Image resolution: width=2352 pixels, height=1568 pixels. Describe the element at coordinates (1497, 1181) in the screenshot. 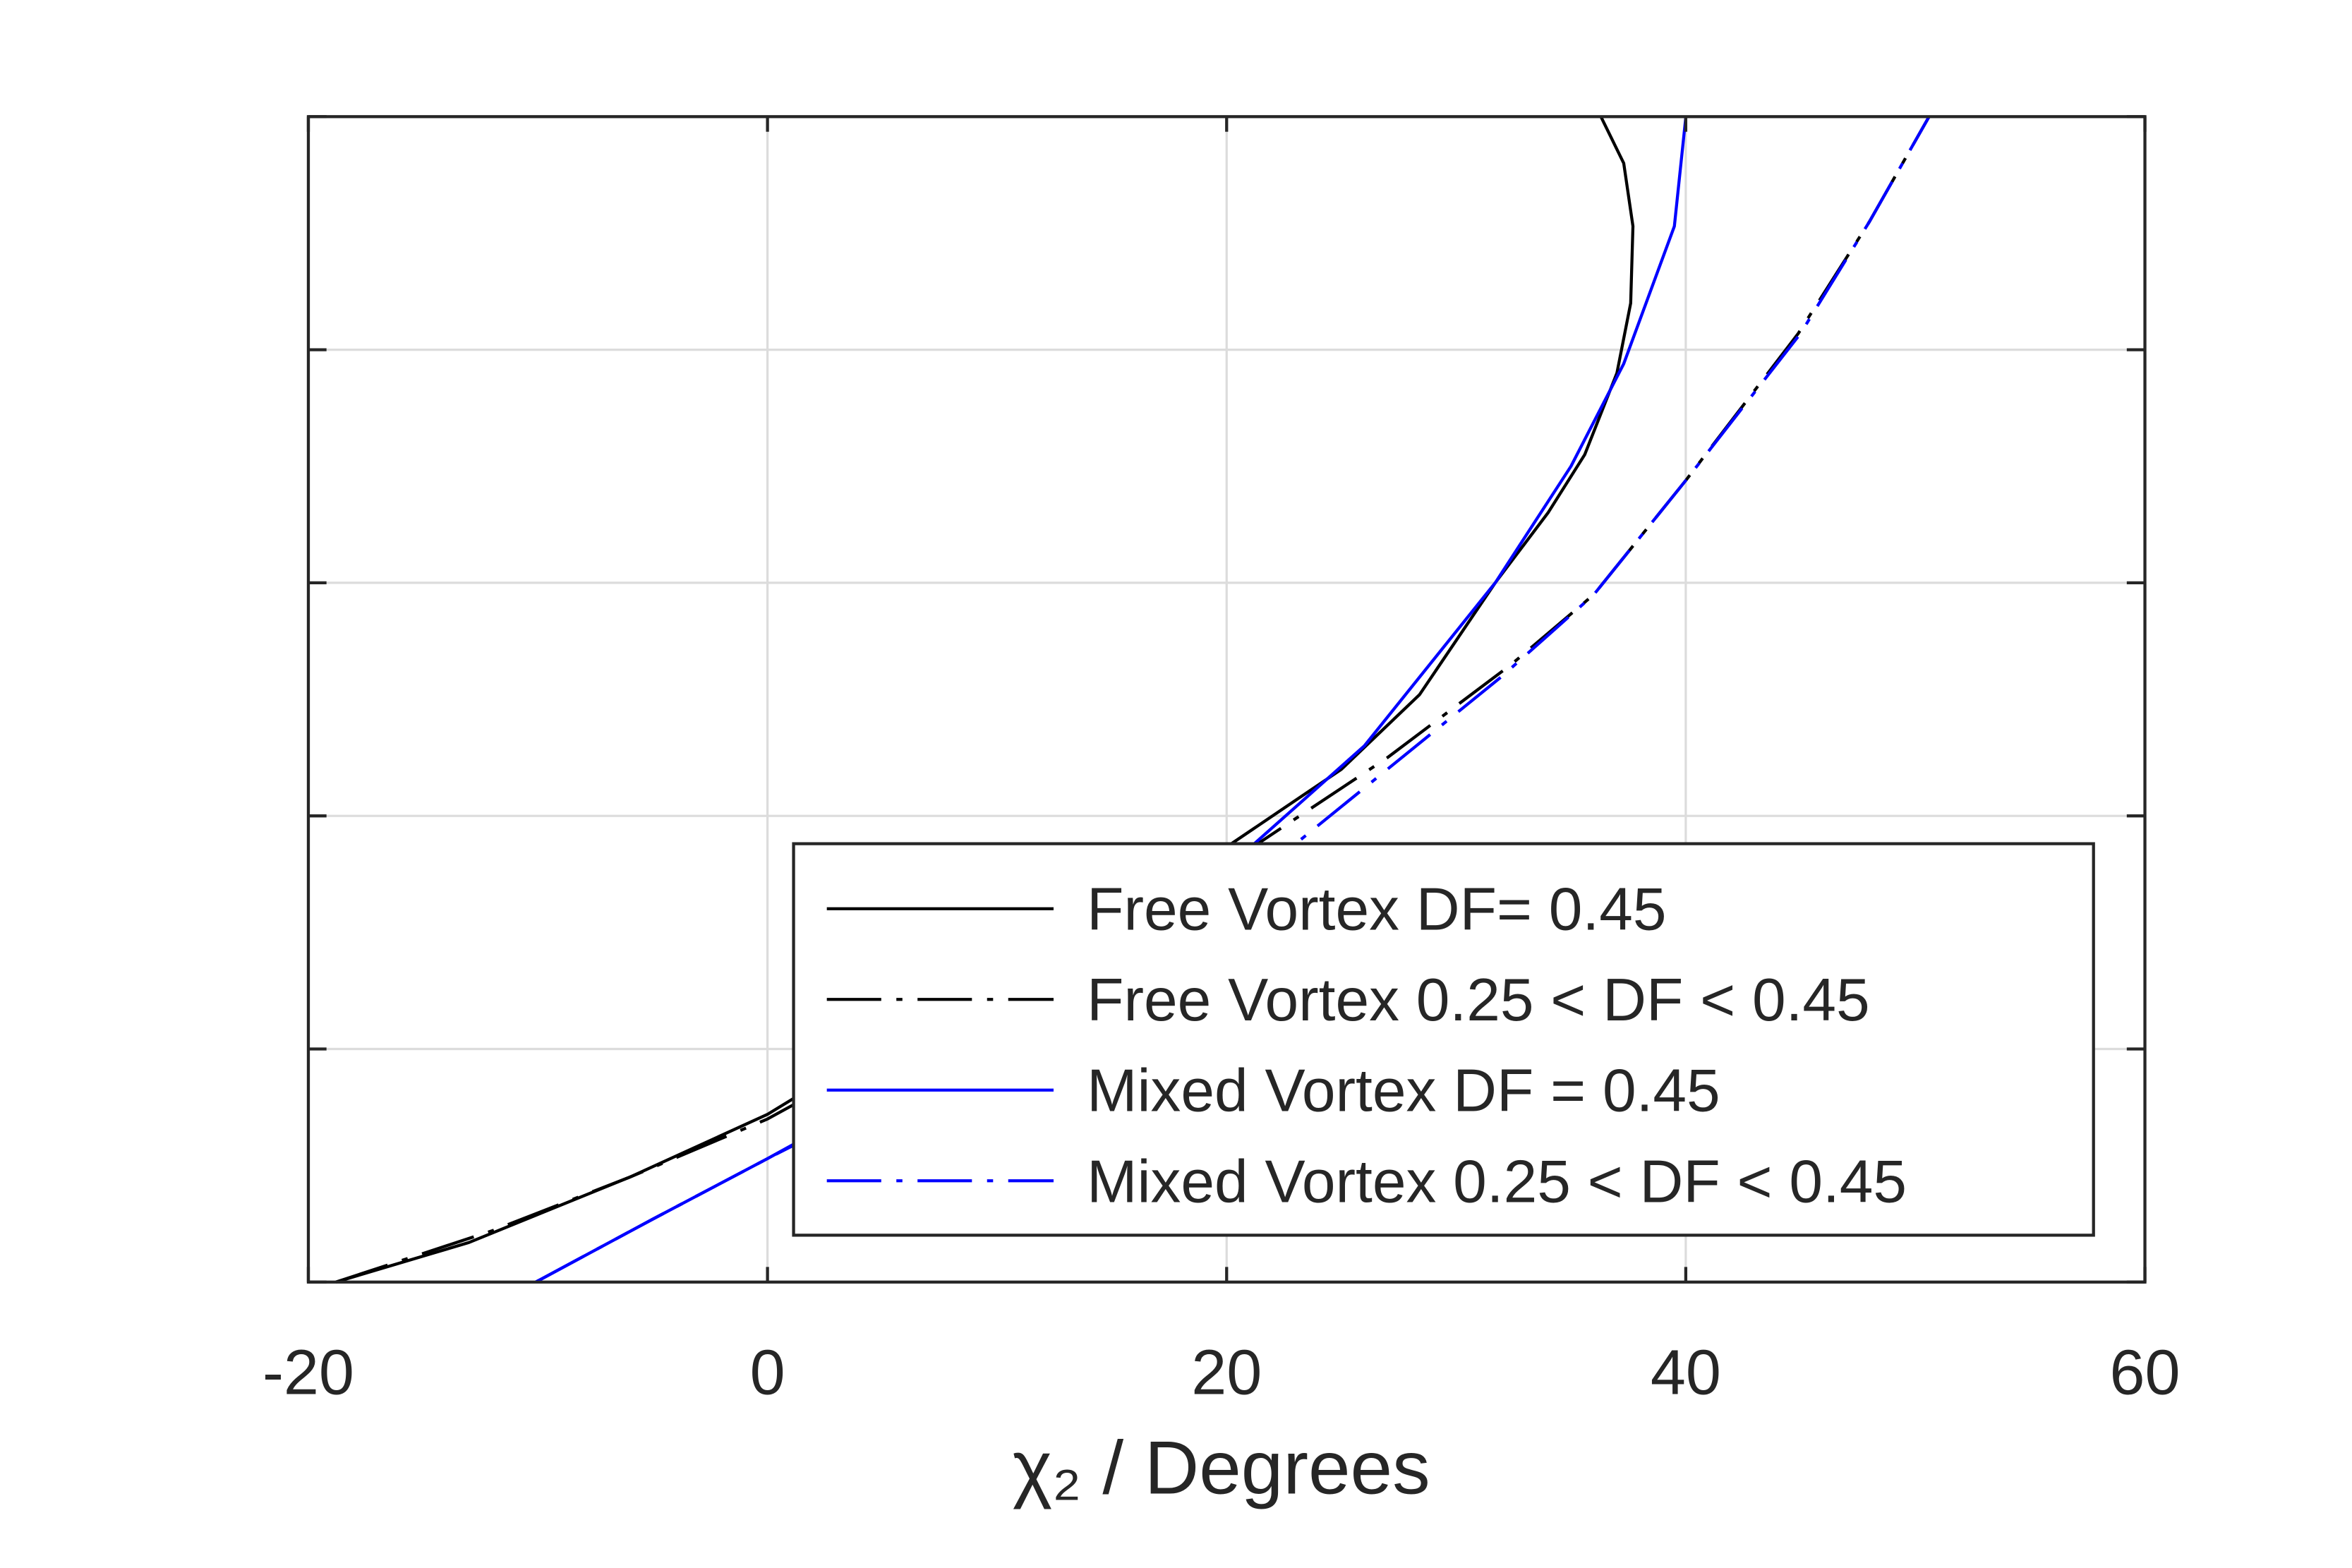

I see `legend-label: Mixed Vortex 0.25 < DF < 0.45` at that location.